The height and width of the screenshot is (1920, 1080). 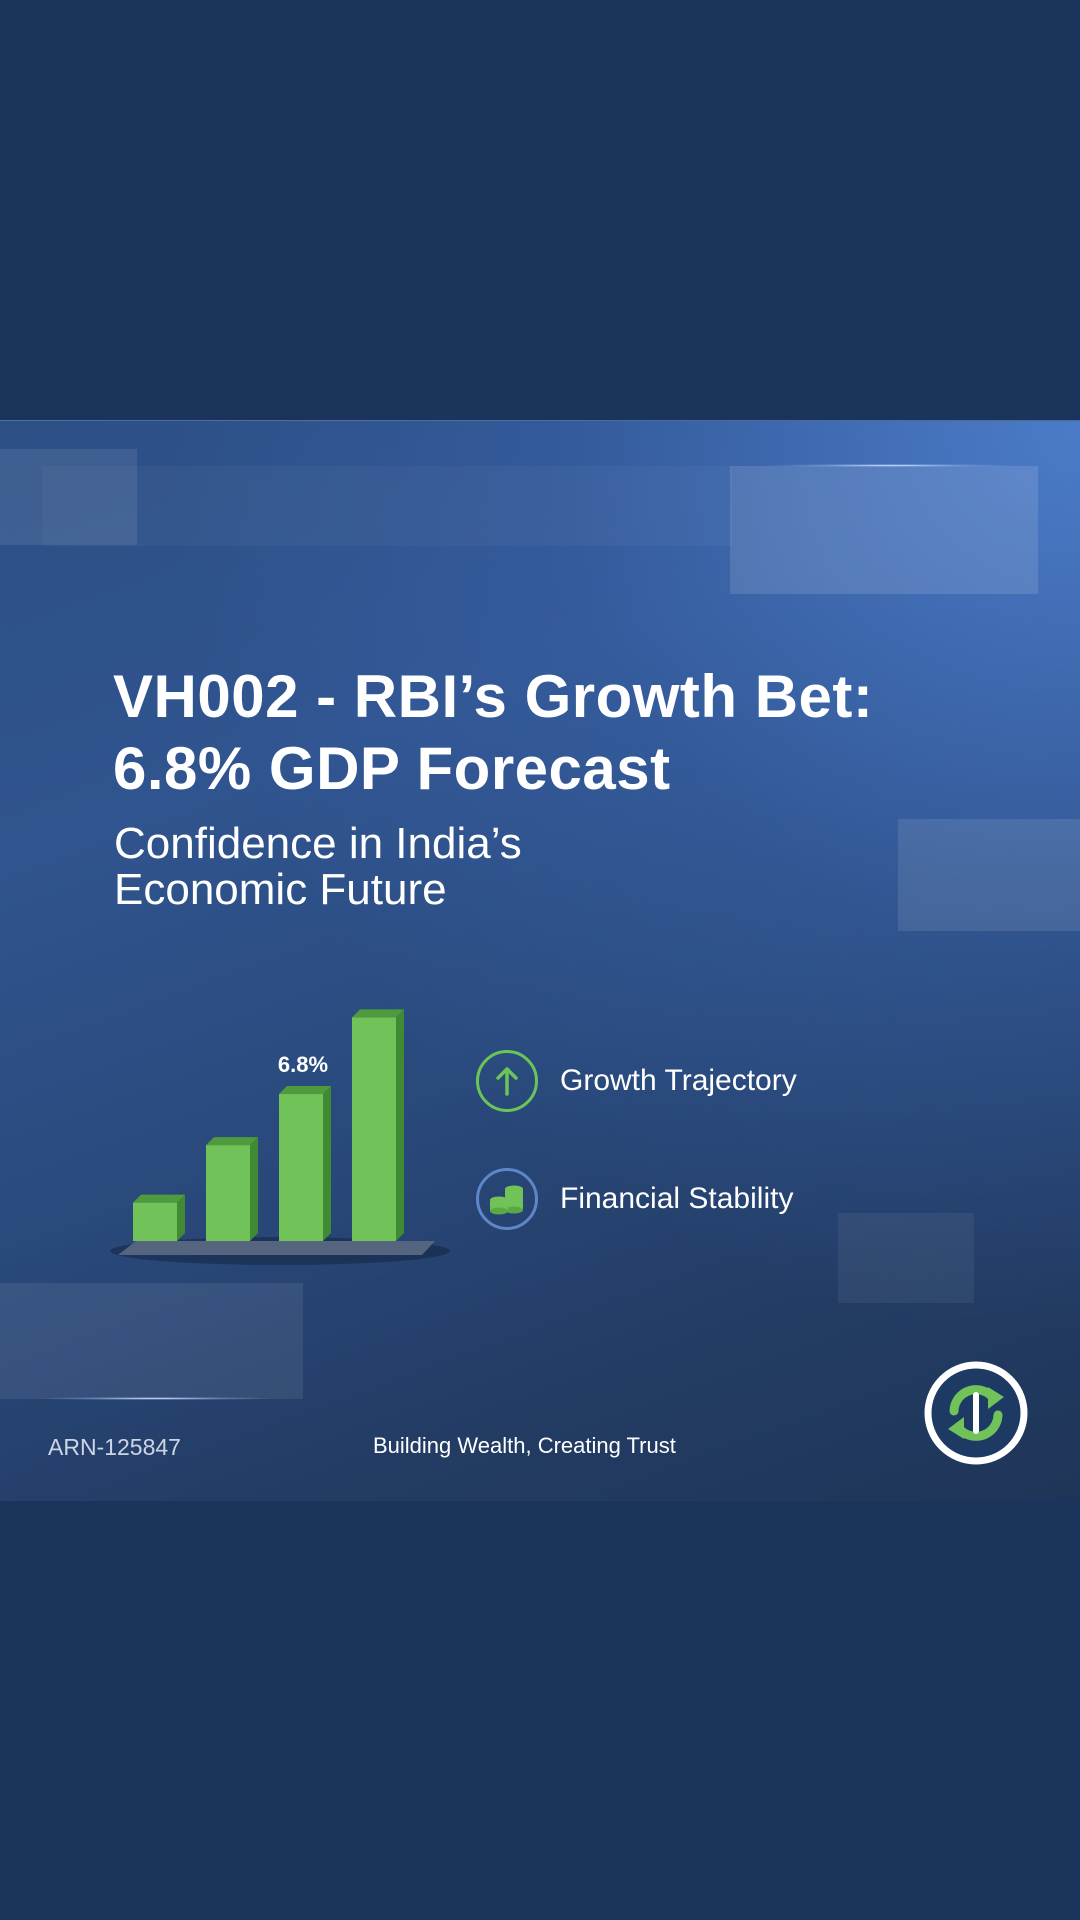 What do you see at coordinates (303, 1064) in the screenshot?
I see `chart-data-label: 6.8%` at bounding box center [303, 1064].